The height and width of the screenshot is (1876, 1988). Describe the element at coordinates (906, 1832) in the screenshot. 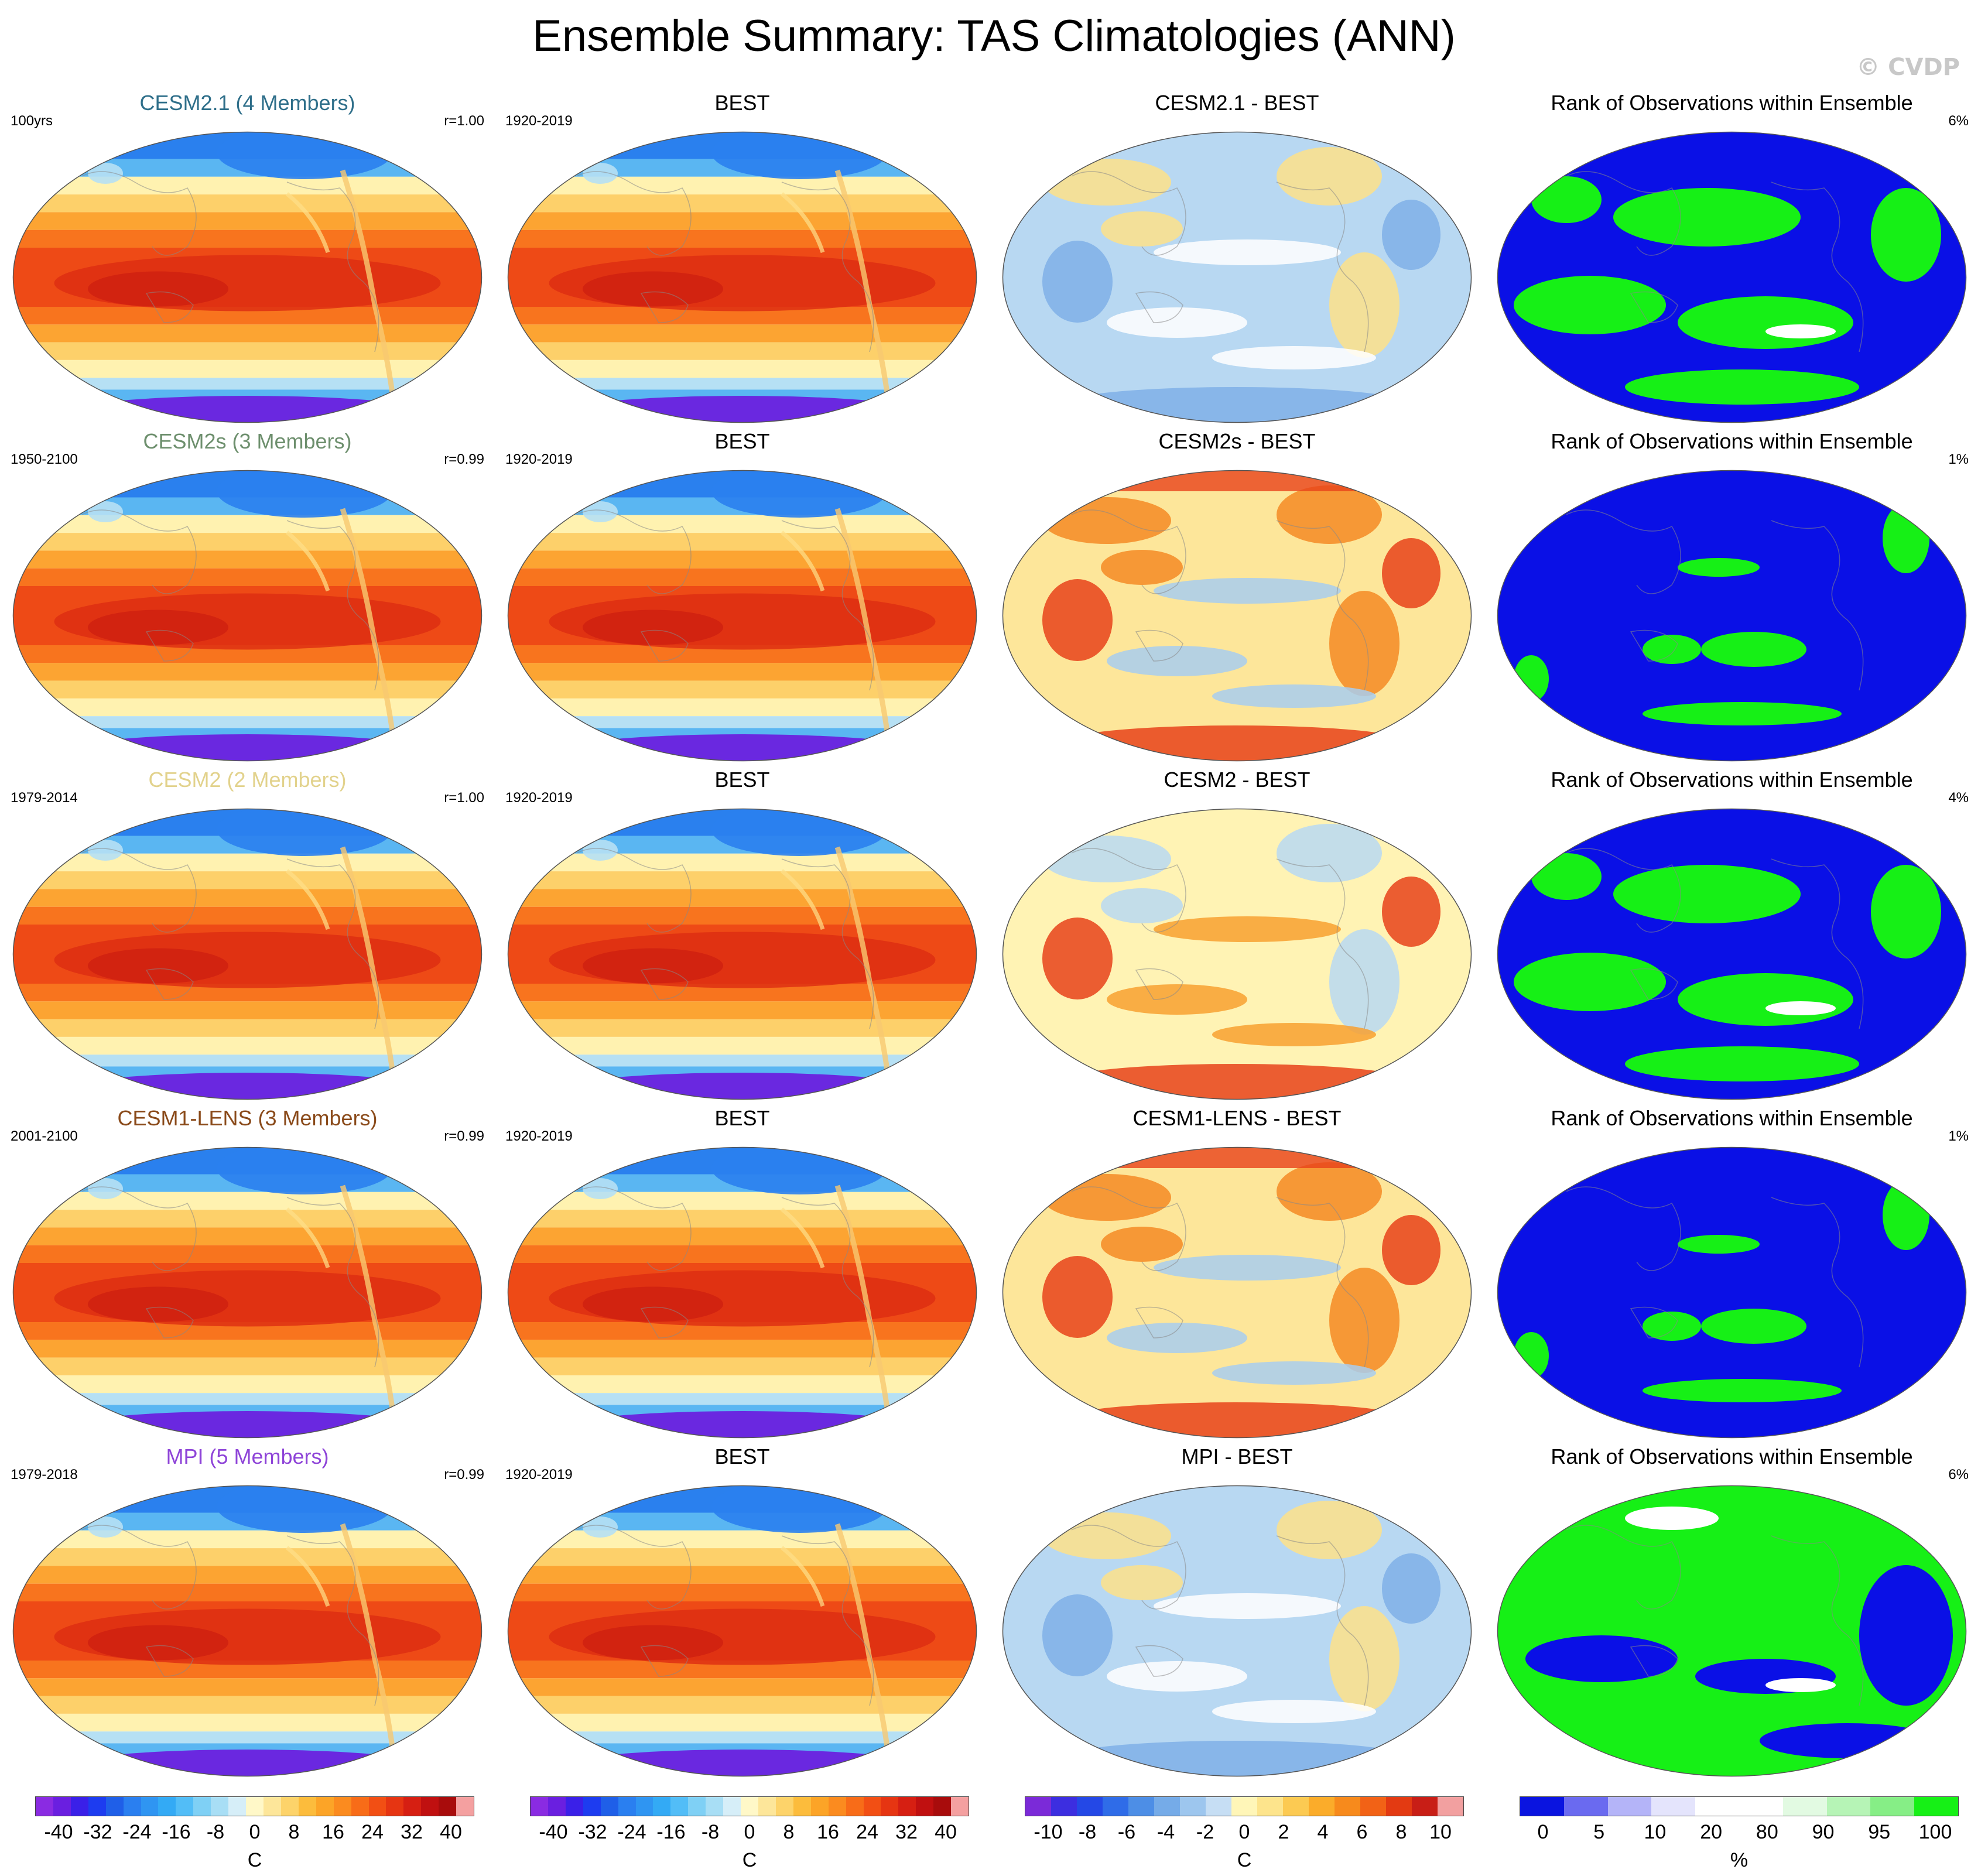

I see `colorbar-tick-label: 32` at that location.